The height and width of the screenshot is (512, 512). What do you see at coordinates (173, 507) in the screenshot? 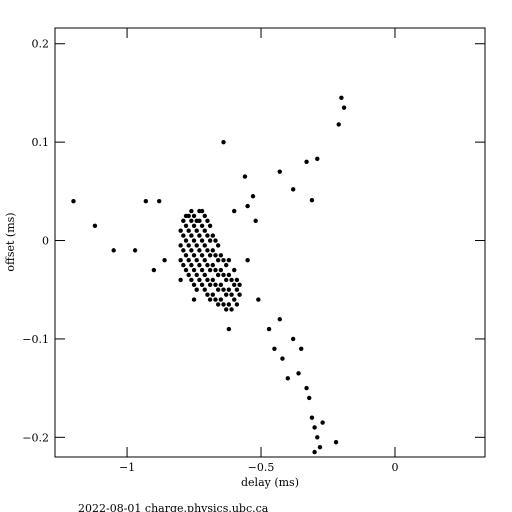
I see `footer: 2022-08-01 charge.physics.ubc.ca` at bounding box center [173, 507].